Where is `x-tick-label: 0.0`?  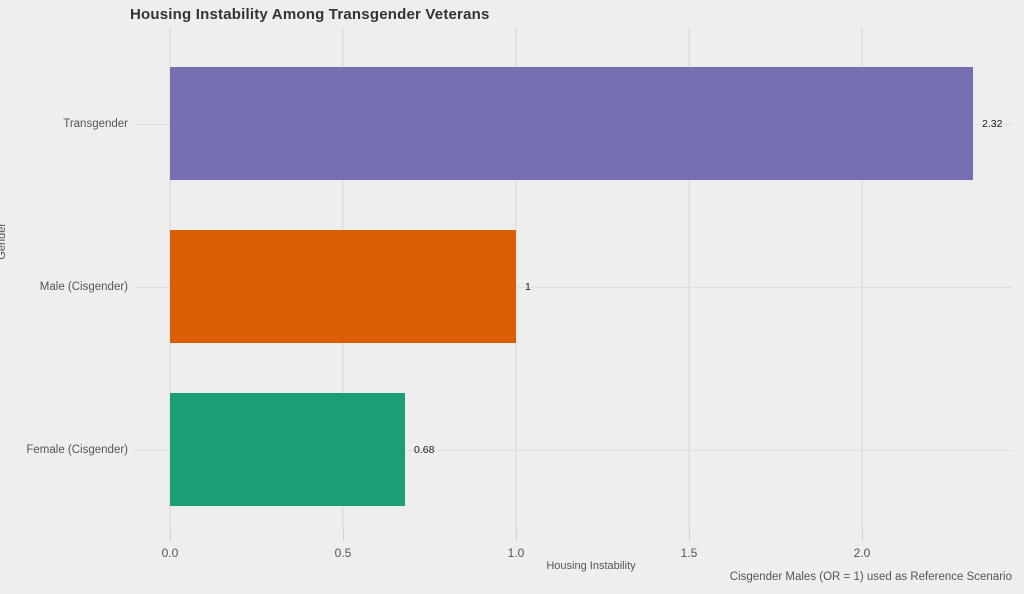
x-tick-label: 0.0 is located at coordinates (170, 553).